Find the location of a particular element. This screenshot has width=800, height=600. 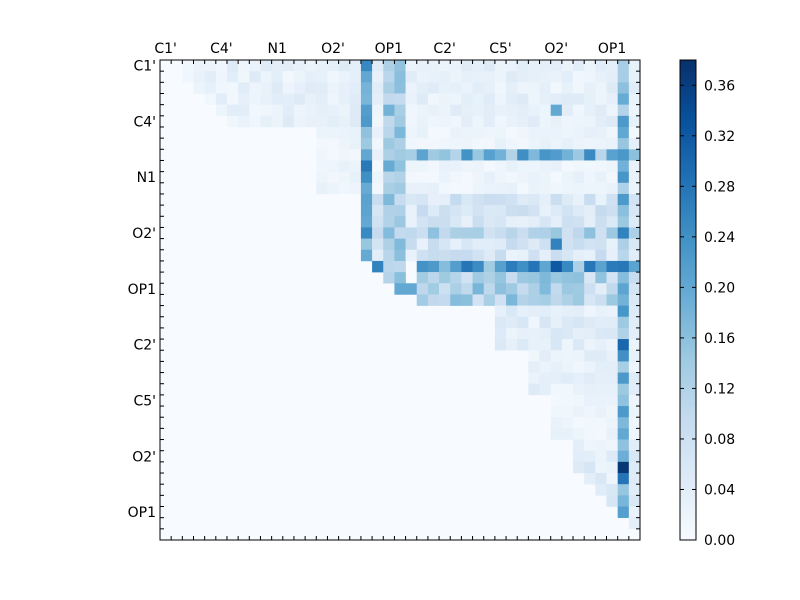

x-tick-label: O2' is located at coordinates (333, 49).